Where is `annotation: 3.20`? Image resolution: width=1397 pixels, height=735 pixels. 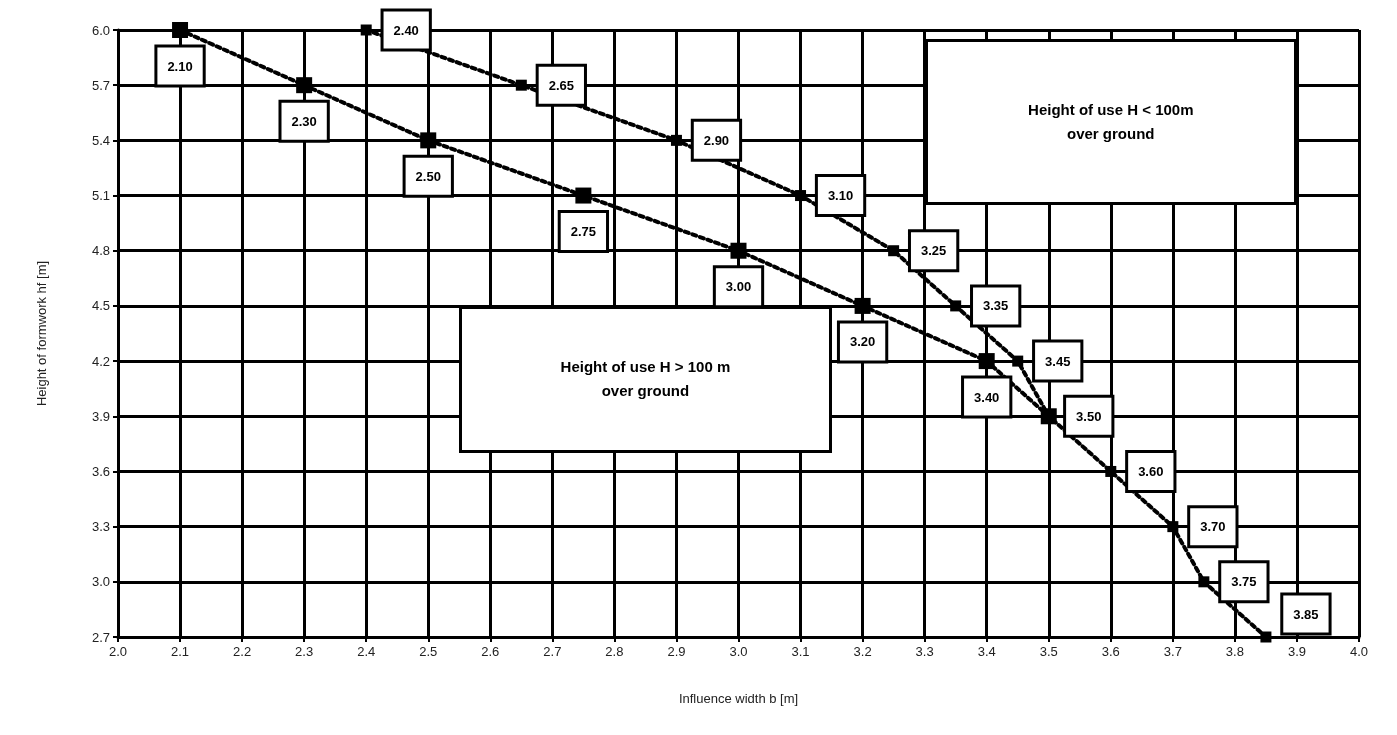
annotation: 3.20 is located at coordinates (862, 342).